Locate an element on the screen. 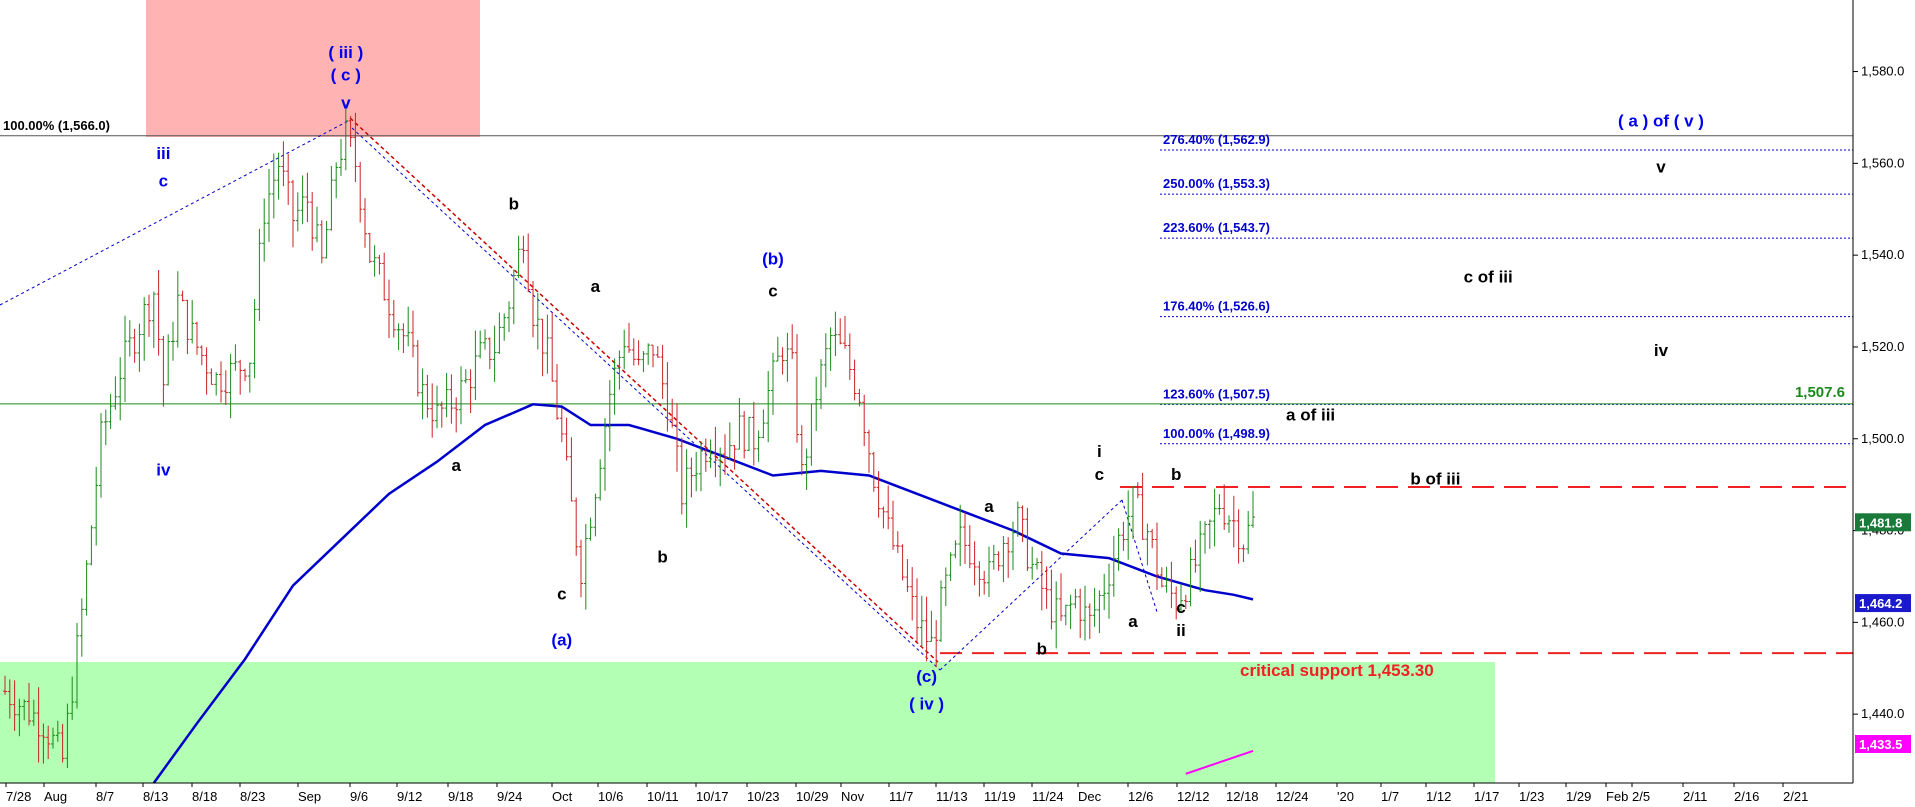  x-tick-label: Sep is located at coordinates (309, 796).